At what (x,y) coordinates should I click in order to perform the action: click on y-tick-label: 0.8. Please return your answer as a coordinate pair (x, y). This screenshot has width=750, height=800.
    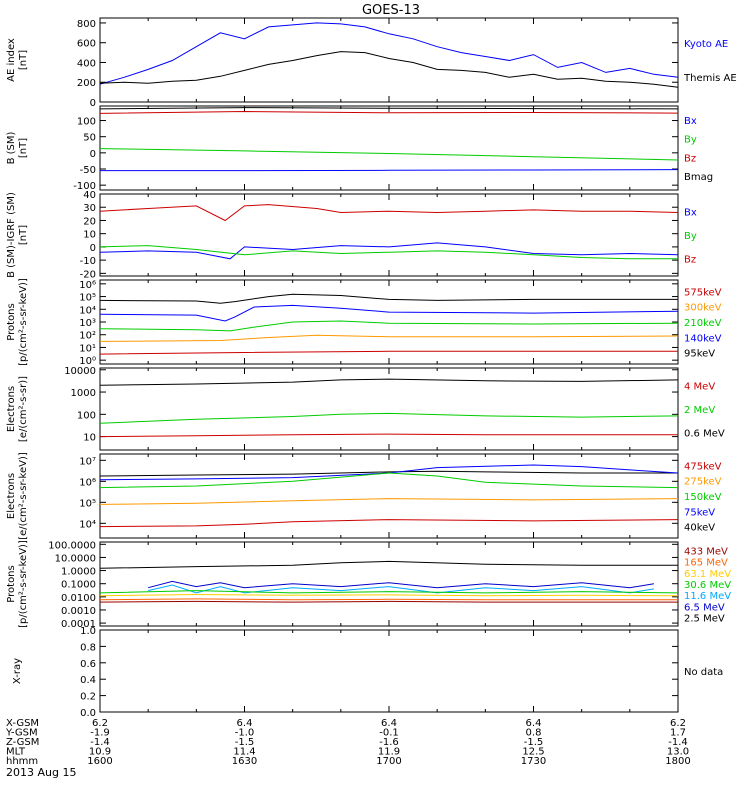
    Looking at the image, I should click on (88, 647).